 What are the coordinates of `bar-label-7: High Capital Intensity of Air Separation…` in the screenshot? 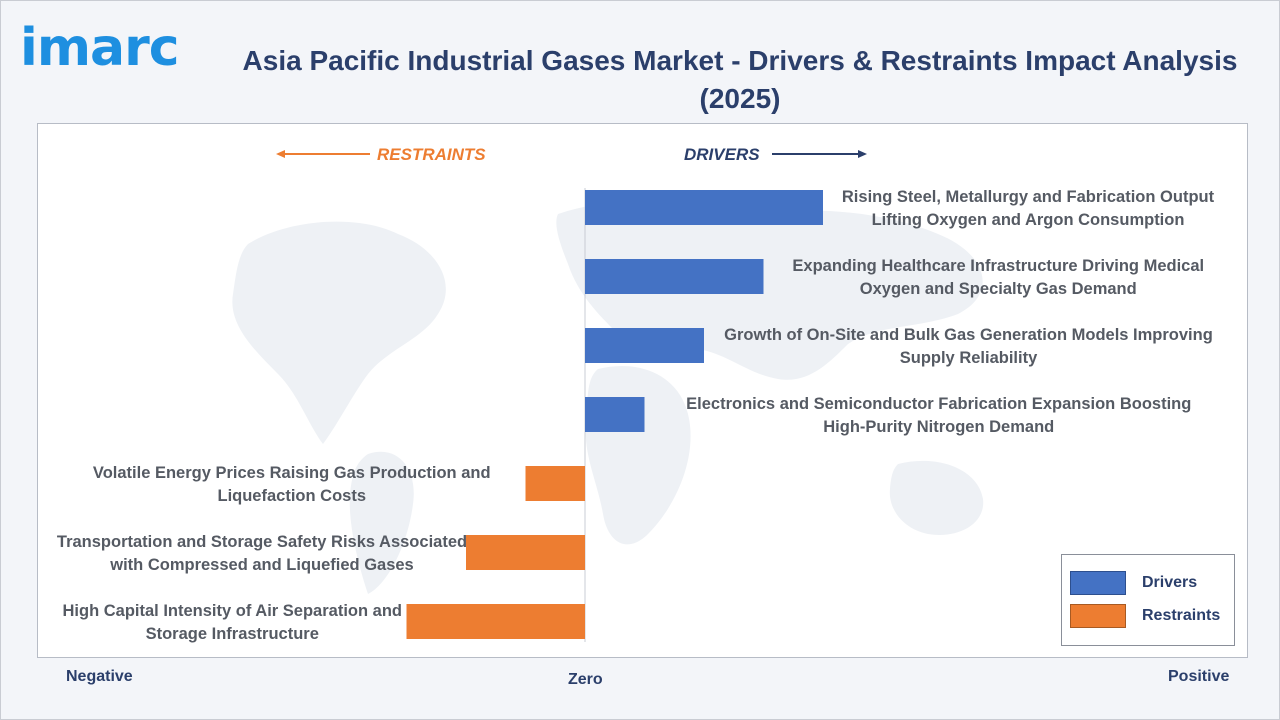 It's located at (232, 622).